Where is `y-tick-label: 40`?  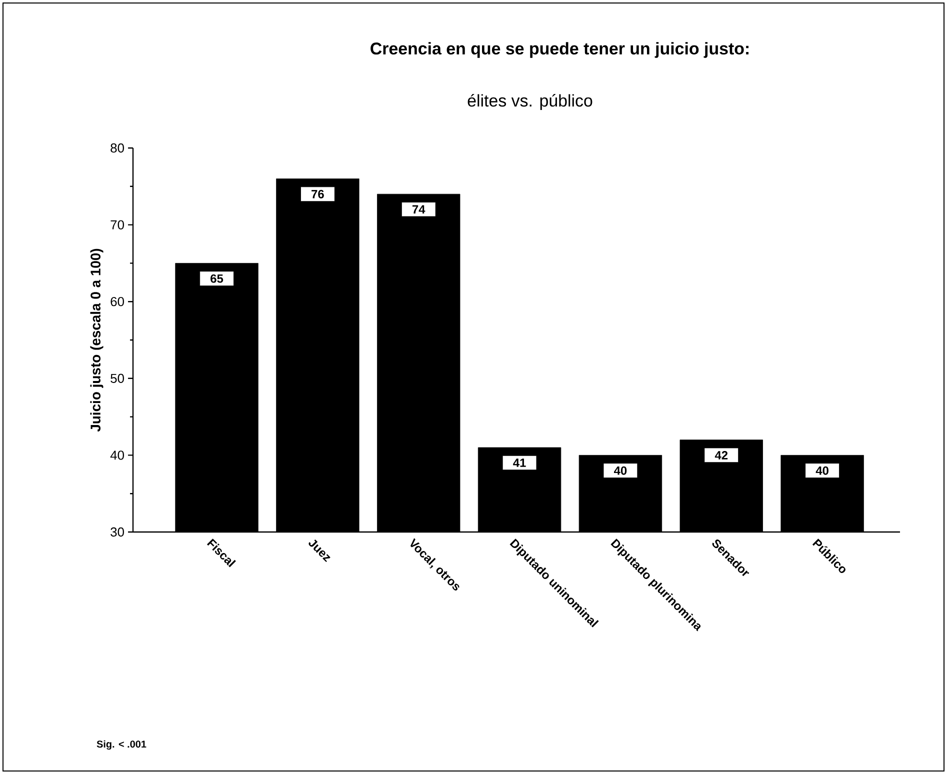 y-tick-label: 40 is located at coordinates (117, 455).